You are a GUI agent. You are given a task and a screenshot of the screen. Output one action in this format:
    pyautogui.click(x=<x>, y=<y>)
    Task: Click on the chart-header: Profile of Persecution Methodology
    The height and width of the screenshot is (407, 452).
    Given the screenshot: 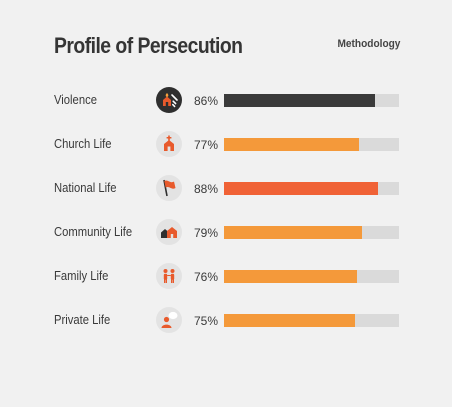 What is the action you would take?
    pyautogui.click(x=227, y=47)
    